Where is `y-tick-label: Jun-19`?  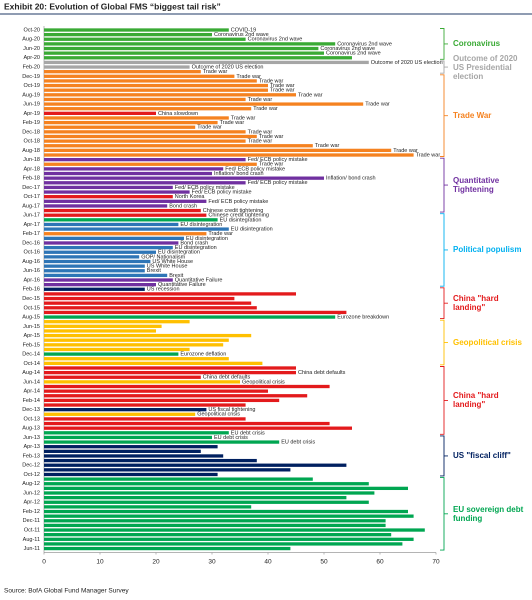
y-tick-label: Jun-19 is located at coordinates (31, 105).